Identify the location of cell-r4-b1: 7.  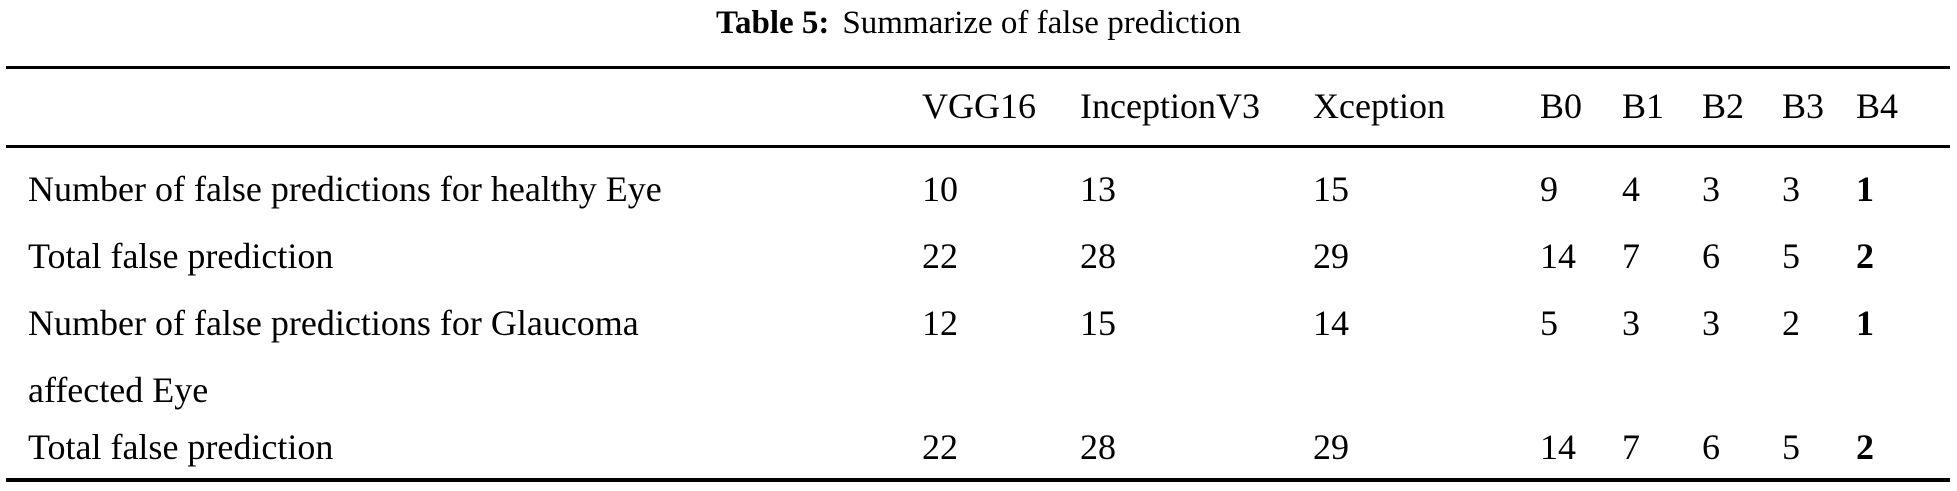
(1631, 447).